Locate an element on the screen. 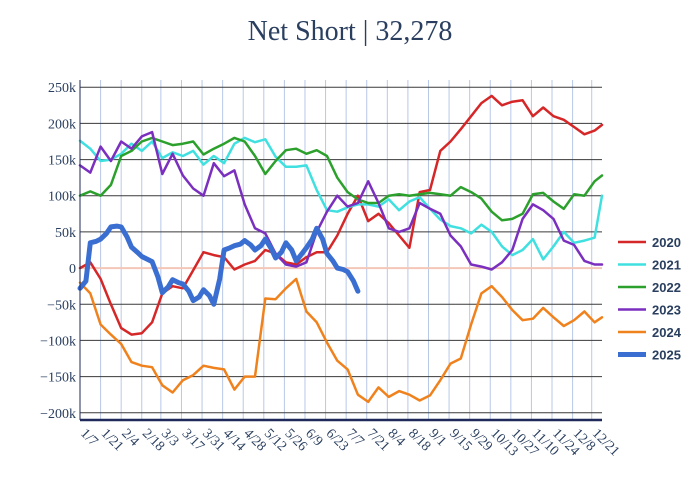 The width and height of the screenshot is (700, 500). x-tick-label: 3/31 is located at coordinates (213, 440).